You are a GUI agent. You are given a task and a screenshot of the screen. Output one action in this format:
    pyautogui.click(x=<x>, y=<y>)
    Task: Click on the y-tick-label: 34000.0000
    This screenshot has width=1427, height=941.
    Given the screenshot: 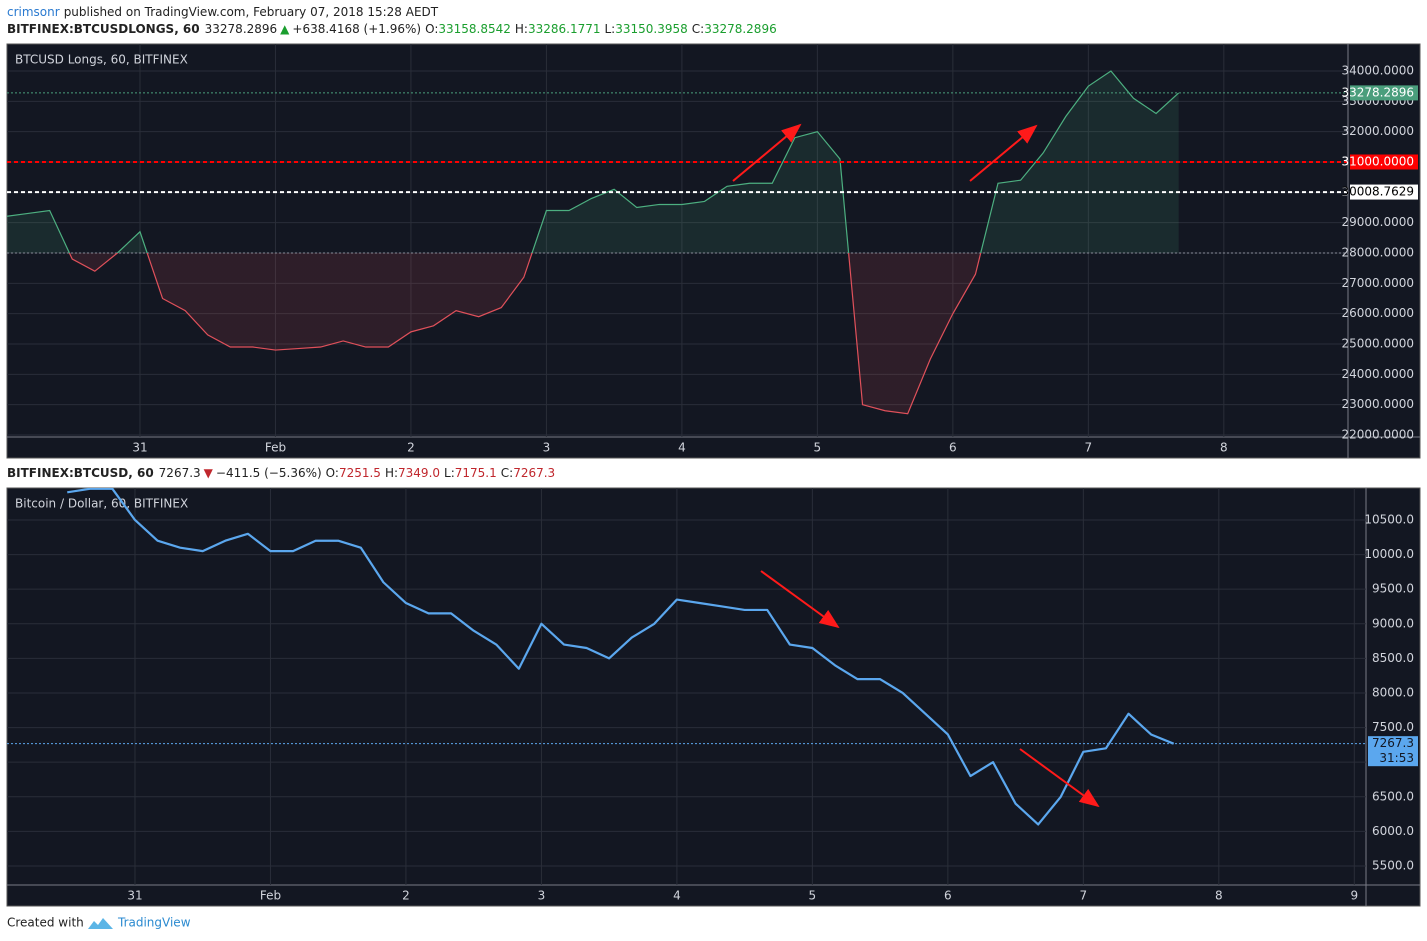 What is the action you would take?
    pyautogui.click(x=1377, y=70)
    